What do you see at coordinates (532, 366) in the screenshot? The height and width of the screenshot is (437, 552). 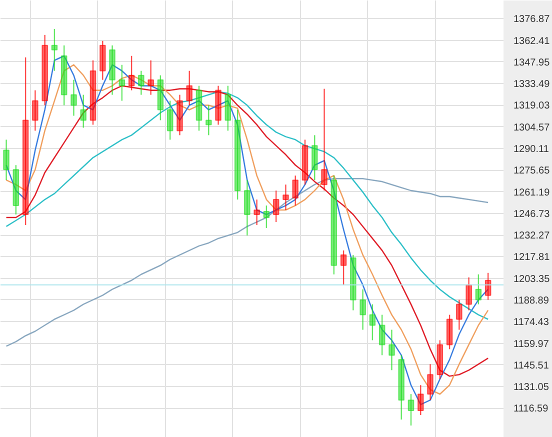 I see `y-tick-label: 1145.51` at bounding box center [532, 366].